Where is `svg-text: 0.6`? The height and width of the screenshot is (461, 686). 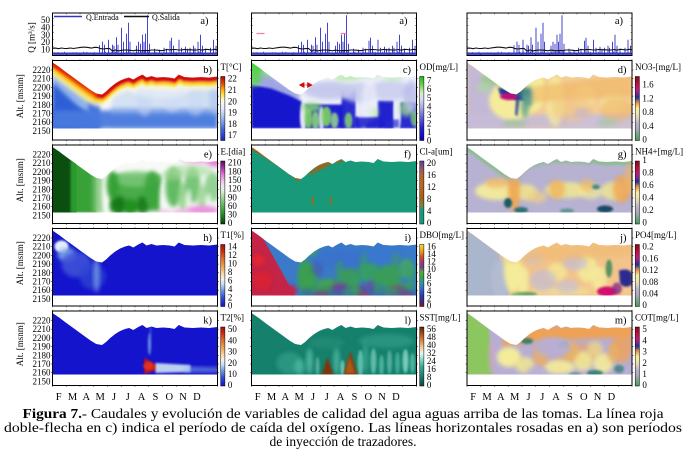
svg-text: 0.6 is located at coordinates (648, 185).